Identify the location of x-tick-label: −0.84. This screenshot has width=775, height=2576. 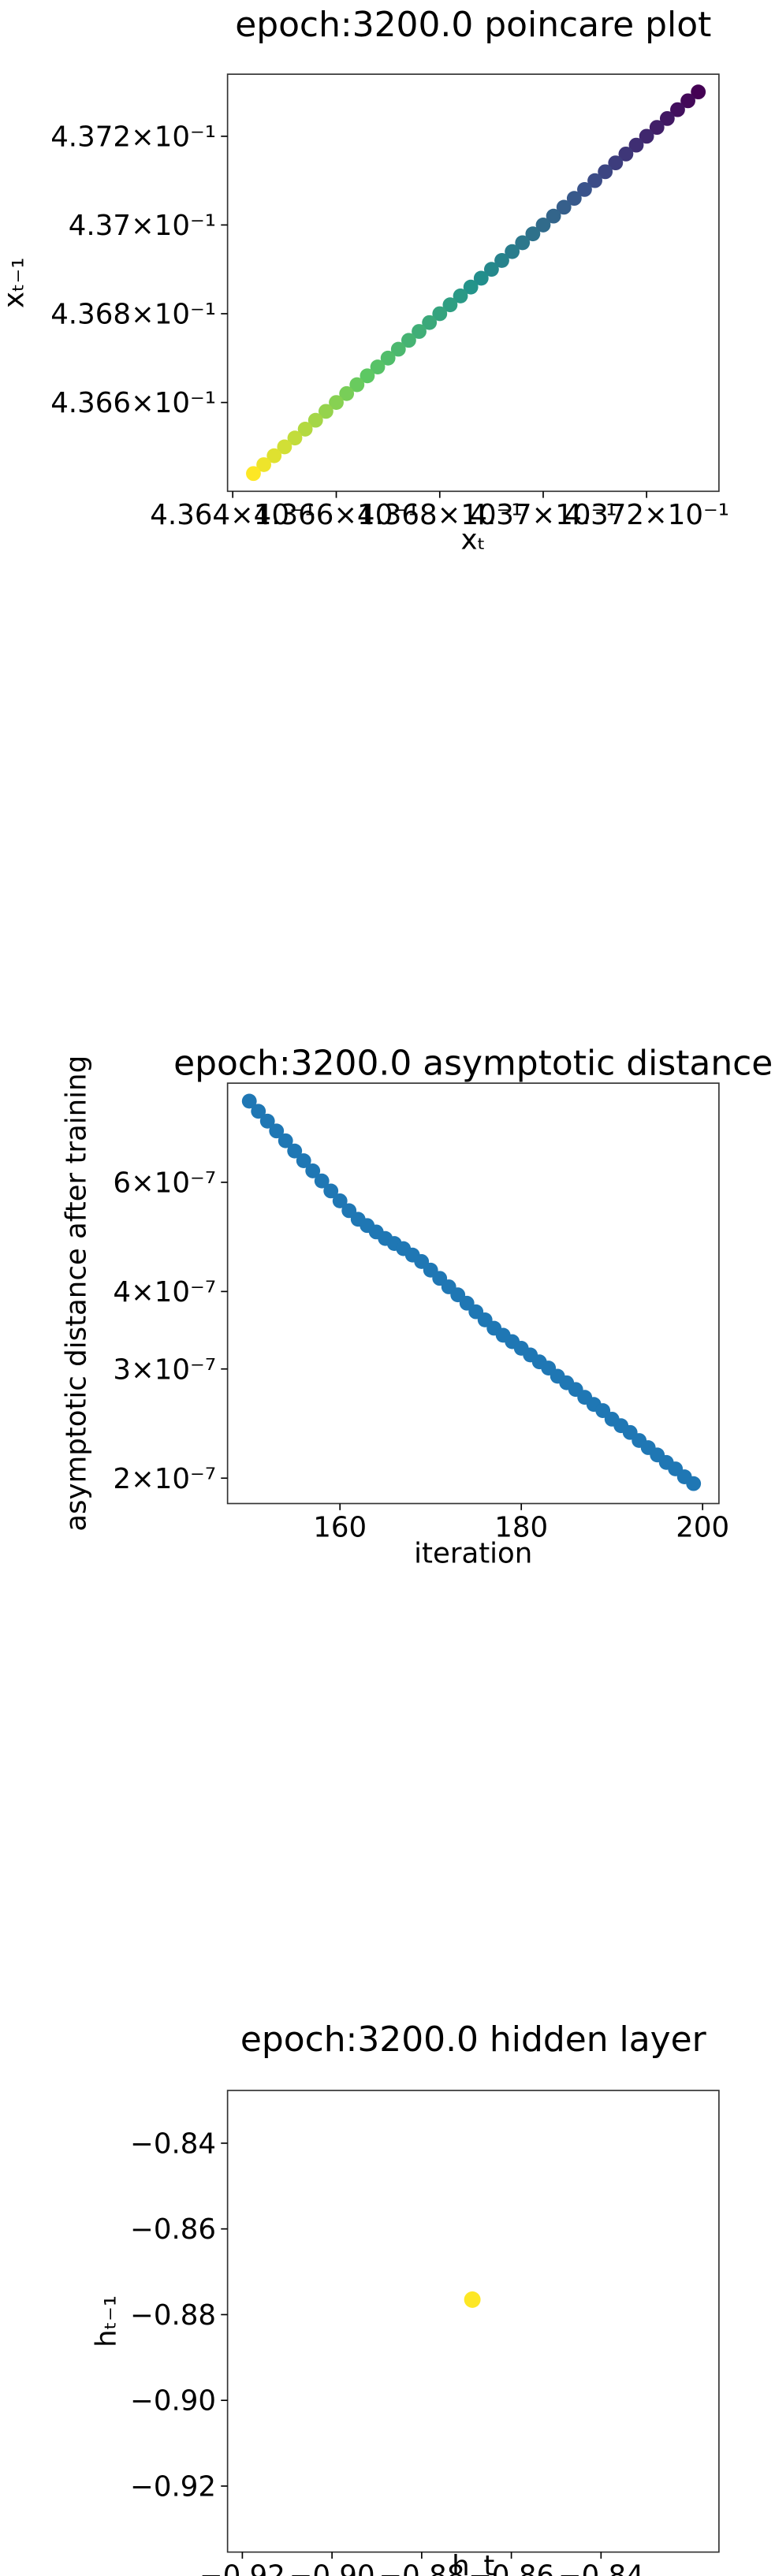
(601, 2567).